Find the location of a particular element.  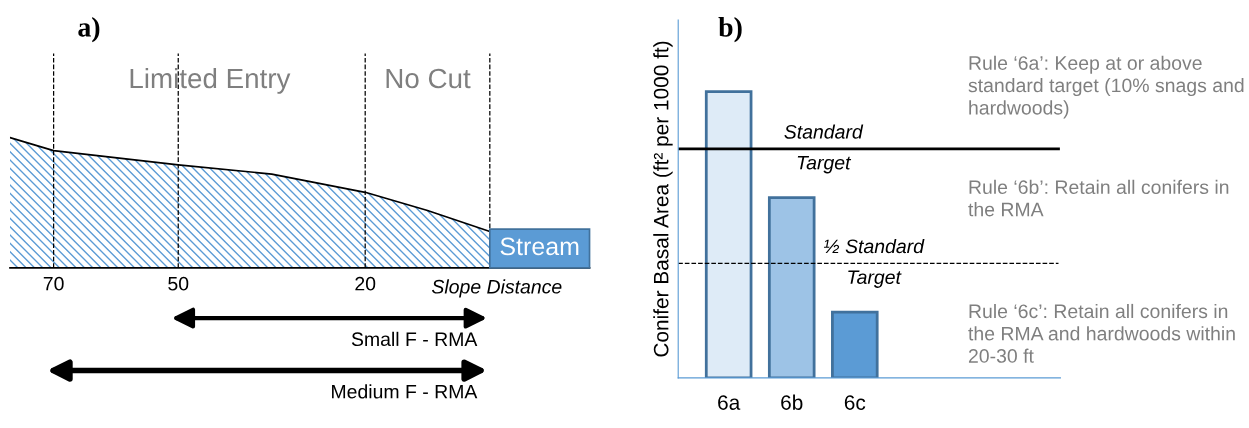

annotation: Stream is located at coordinates (539, 246).